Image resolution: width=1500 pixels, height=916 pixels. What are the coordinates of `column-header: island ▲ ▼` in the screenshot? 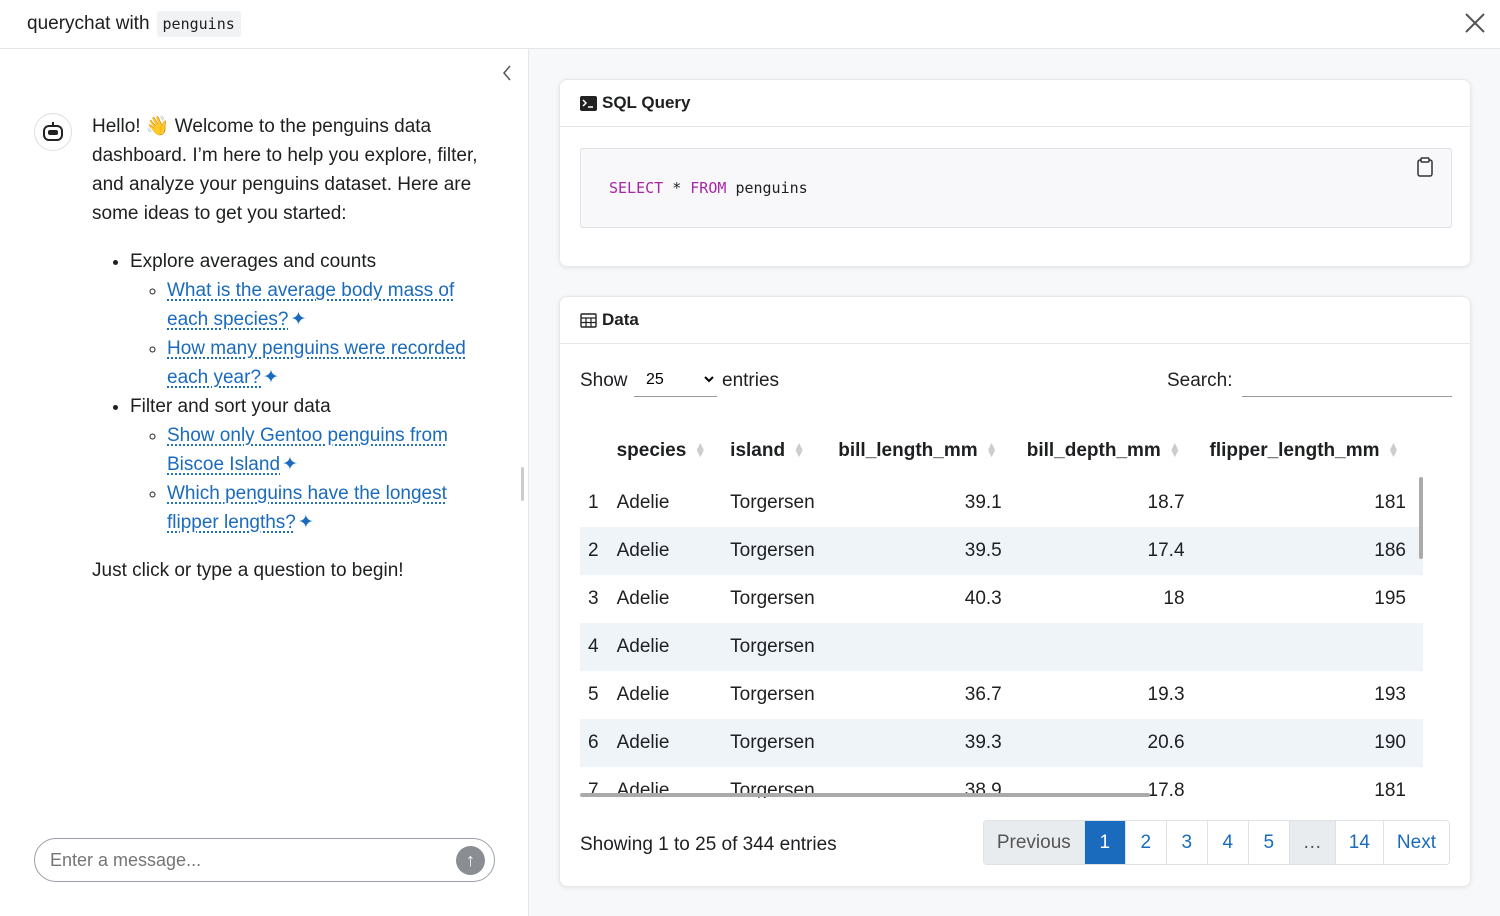 It's located at (776, 450).